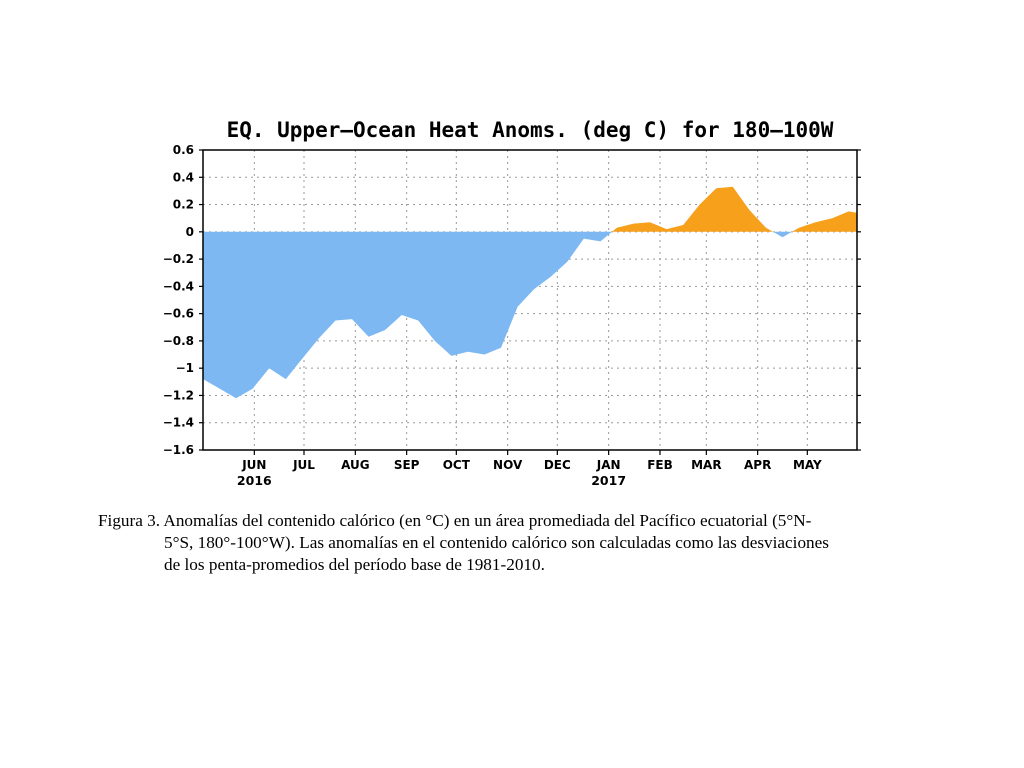 Image resolution: width=1024 pixels, height=768 pixels. Describe the element at coordinates (407, 465) in the screenshot. I see `x-tick-label: SEP` at that location.